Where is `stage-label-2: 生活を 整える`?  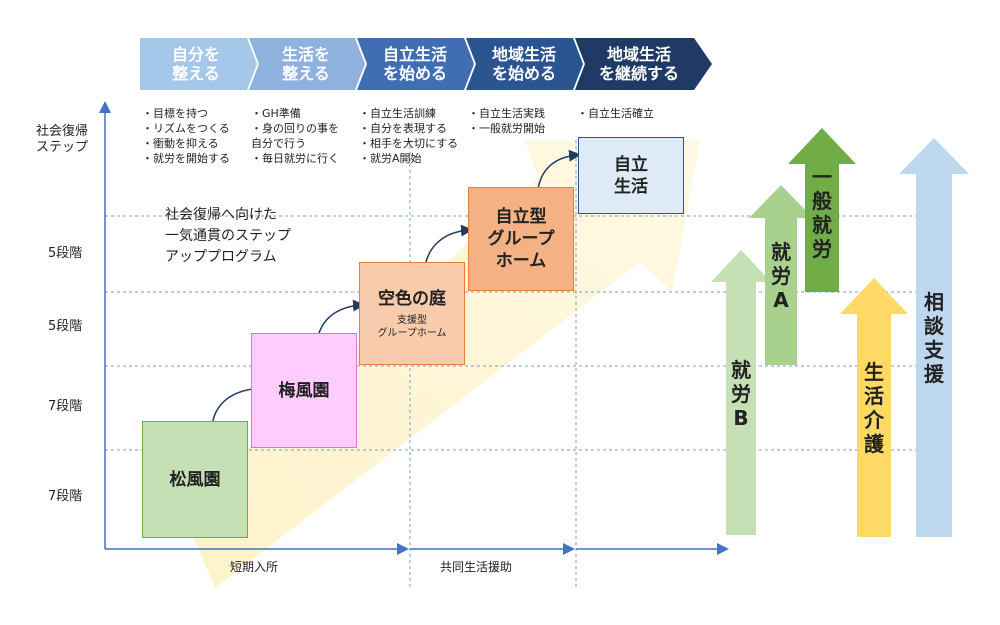 stage-label-2: 生活を 整える is located at coordinates (305, 64).